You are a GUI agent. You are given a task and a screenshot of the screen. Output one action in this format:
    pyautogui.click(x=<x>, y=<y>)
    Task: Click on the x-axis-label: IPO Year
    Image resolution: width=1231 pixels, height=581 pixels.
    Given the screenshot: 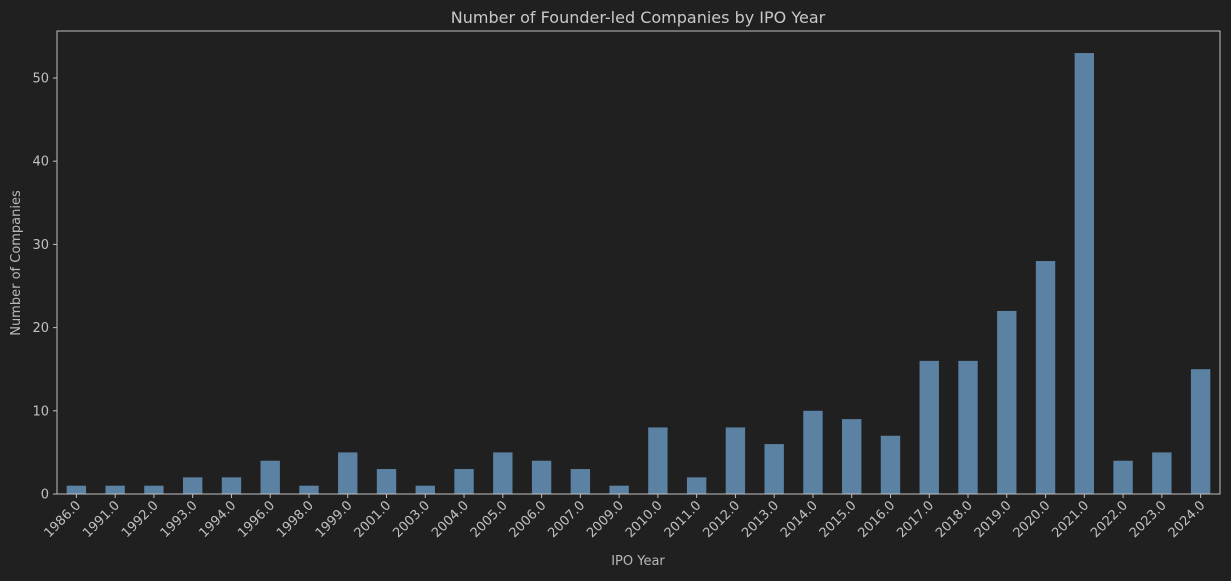 What is the action you would take?
    pyautogui.click(x=638, y=561)
    